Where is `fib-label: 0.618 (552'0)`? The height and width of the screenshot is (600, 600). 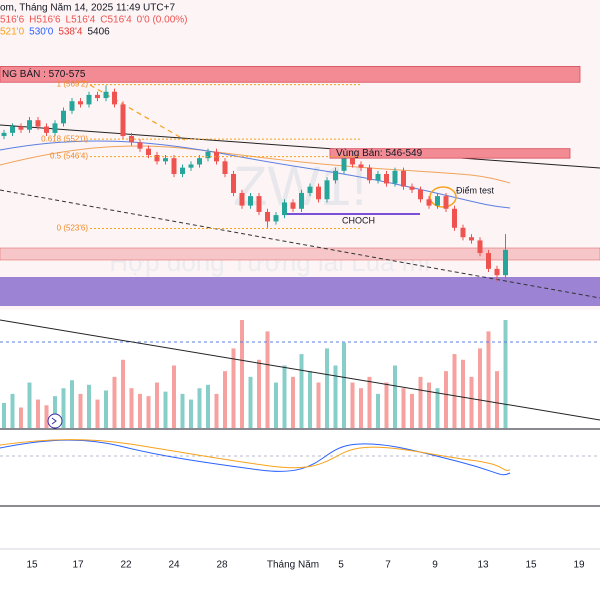
fib-label: 0.618 (552'0) is located at coordinates (64, 138).